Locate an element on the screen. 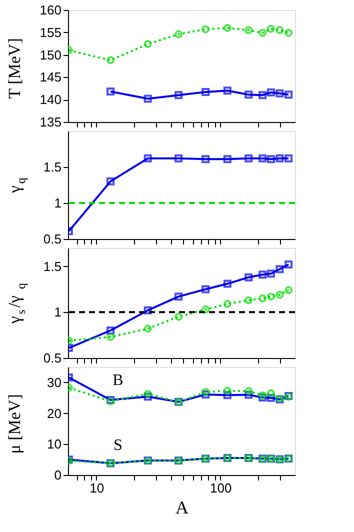 The height and width of the screenshot is (532, 354). y-tick-label: 145 is located at coordinates (51, 77).